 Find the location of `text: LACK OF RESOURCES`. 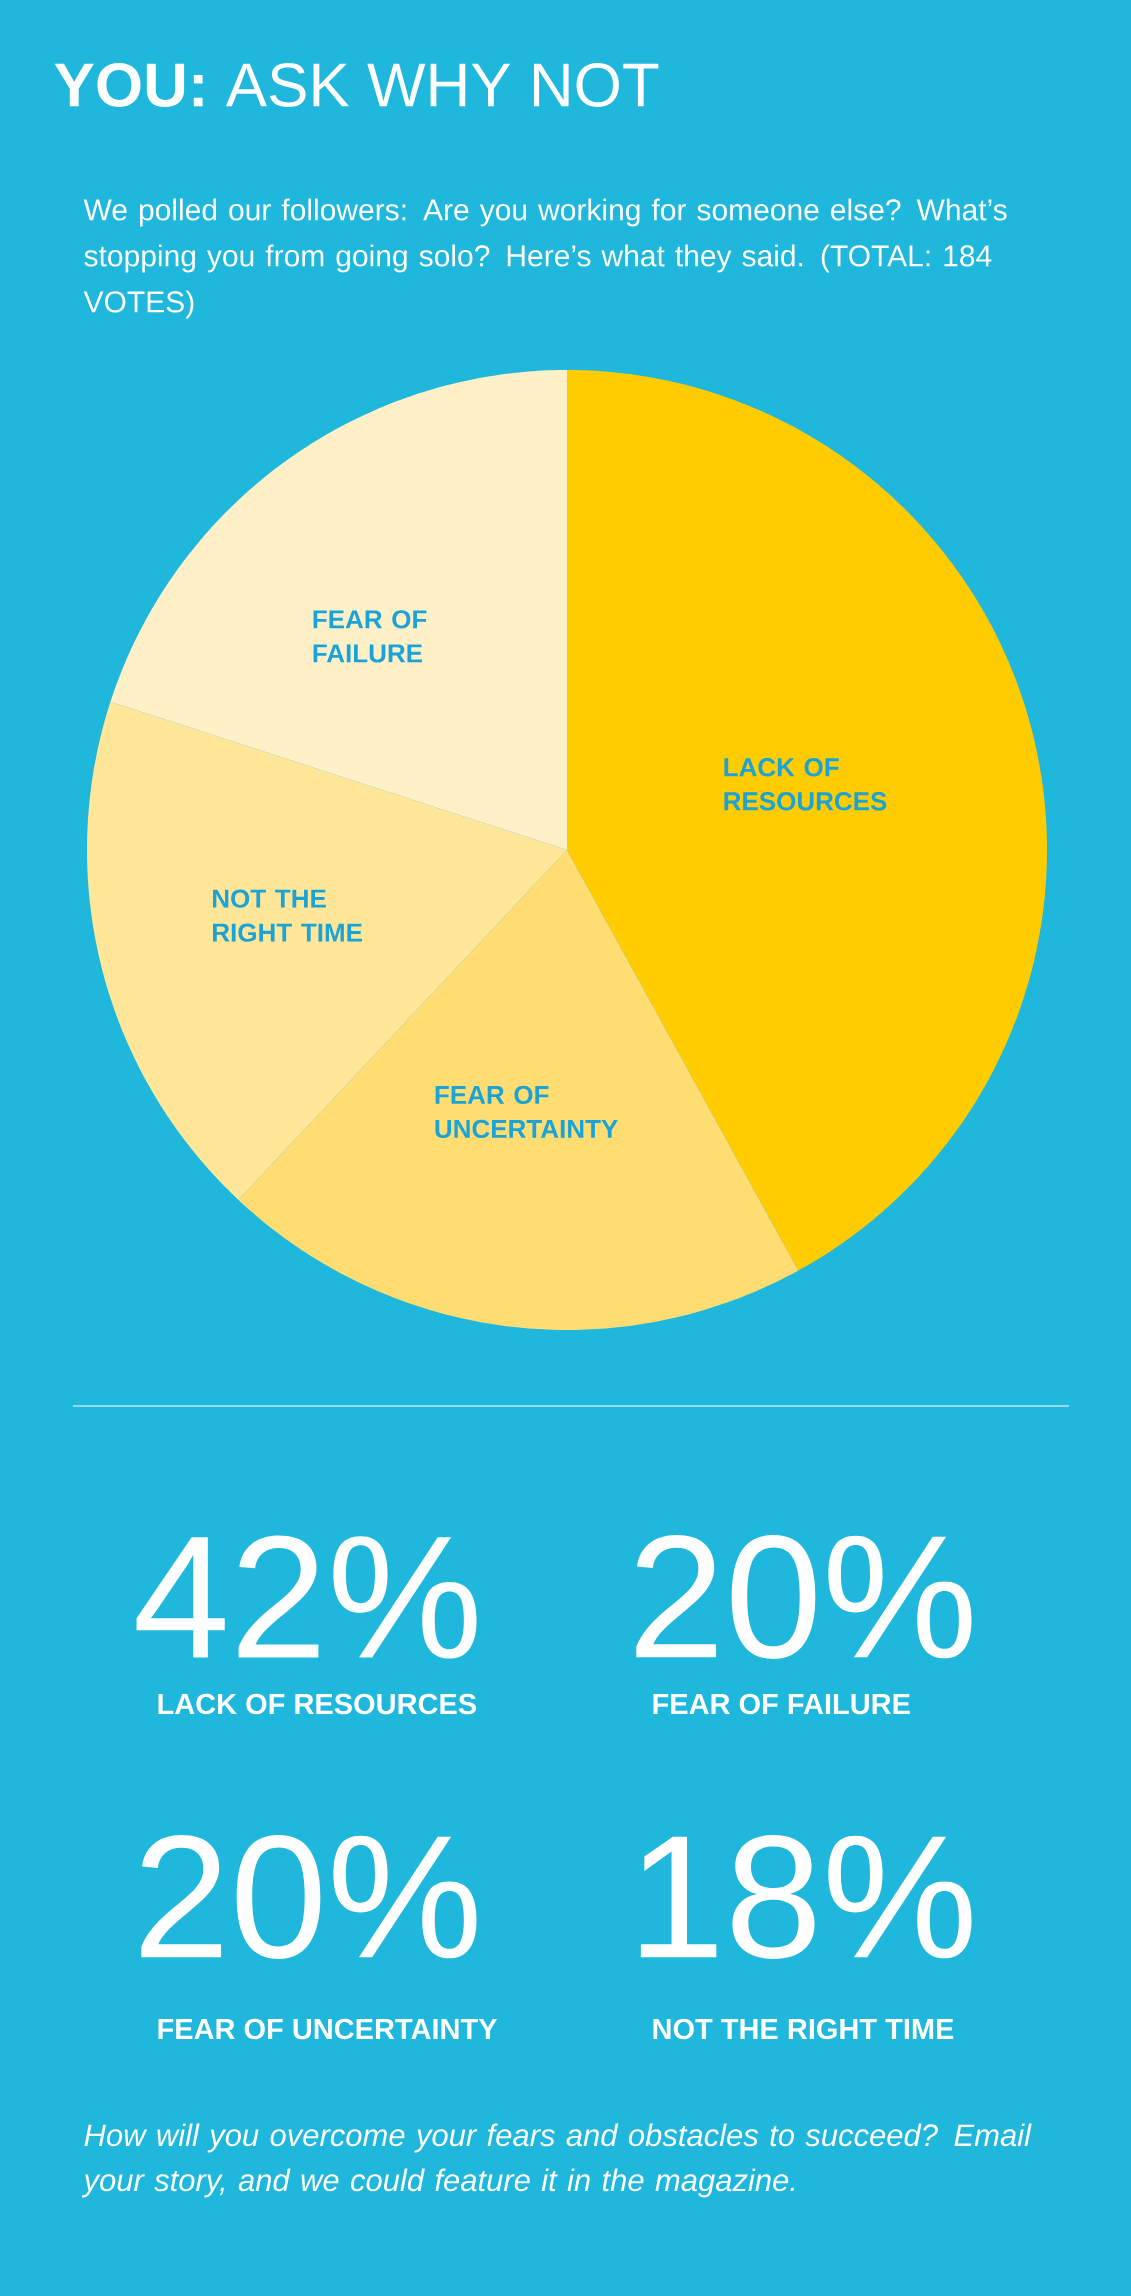

text: LACK OF RESOURCES is located at coordinates (317, 1704).